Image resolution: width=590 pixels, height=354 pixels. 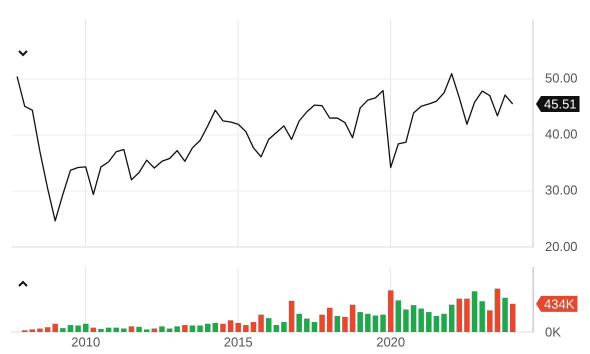 I want to click on y-tick-label: 30.00, so click(x=561, y=190).